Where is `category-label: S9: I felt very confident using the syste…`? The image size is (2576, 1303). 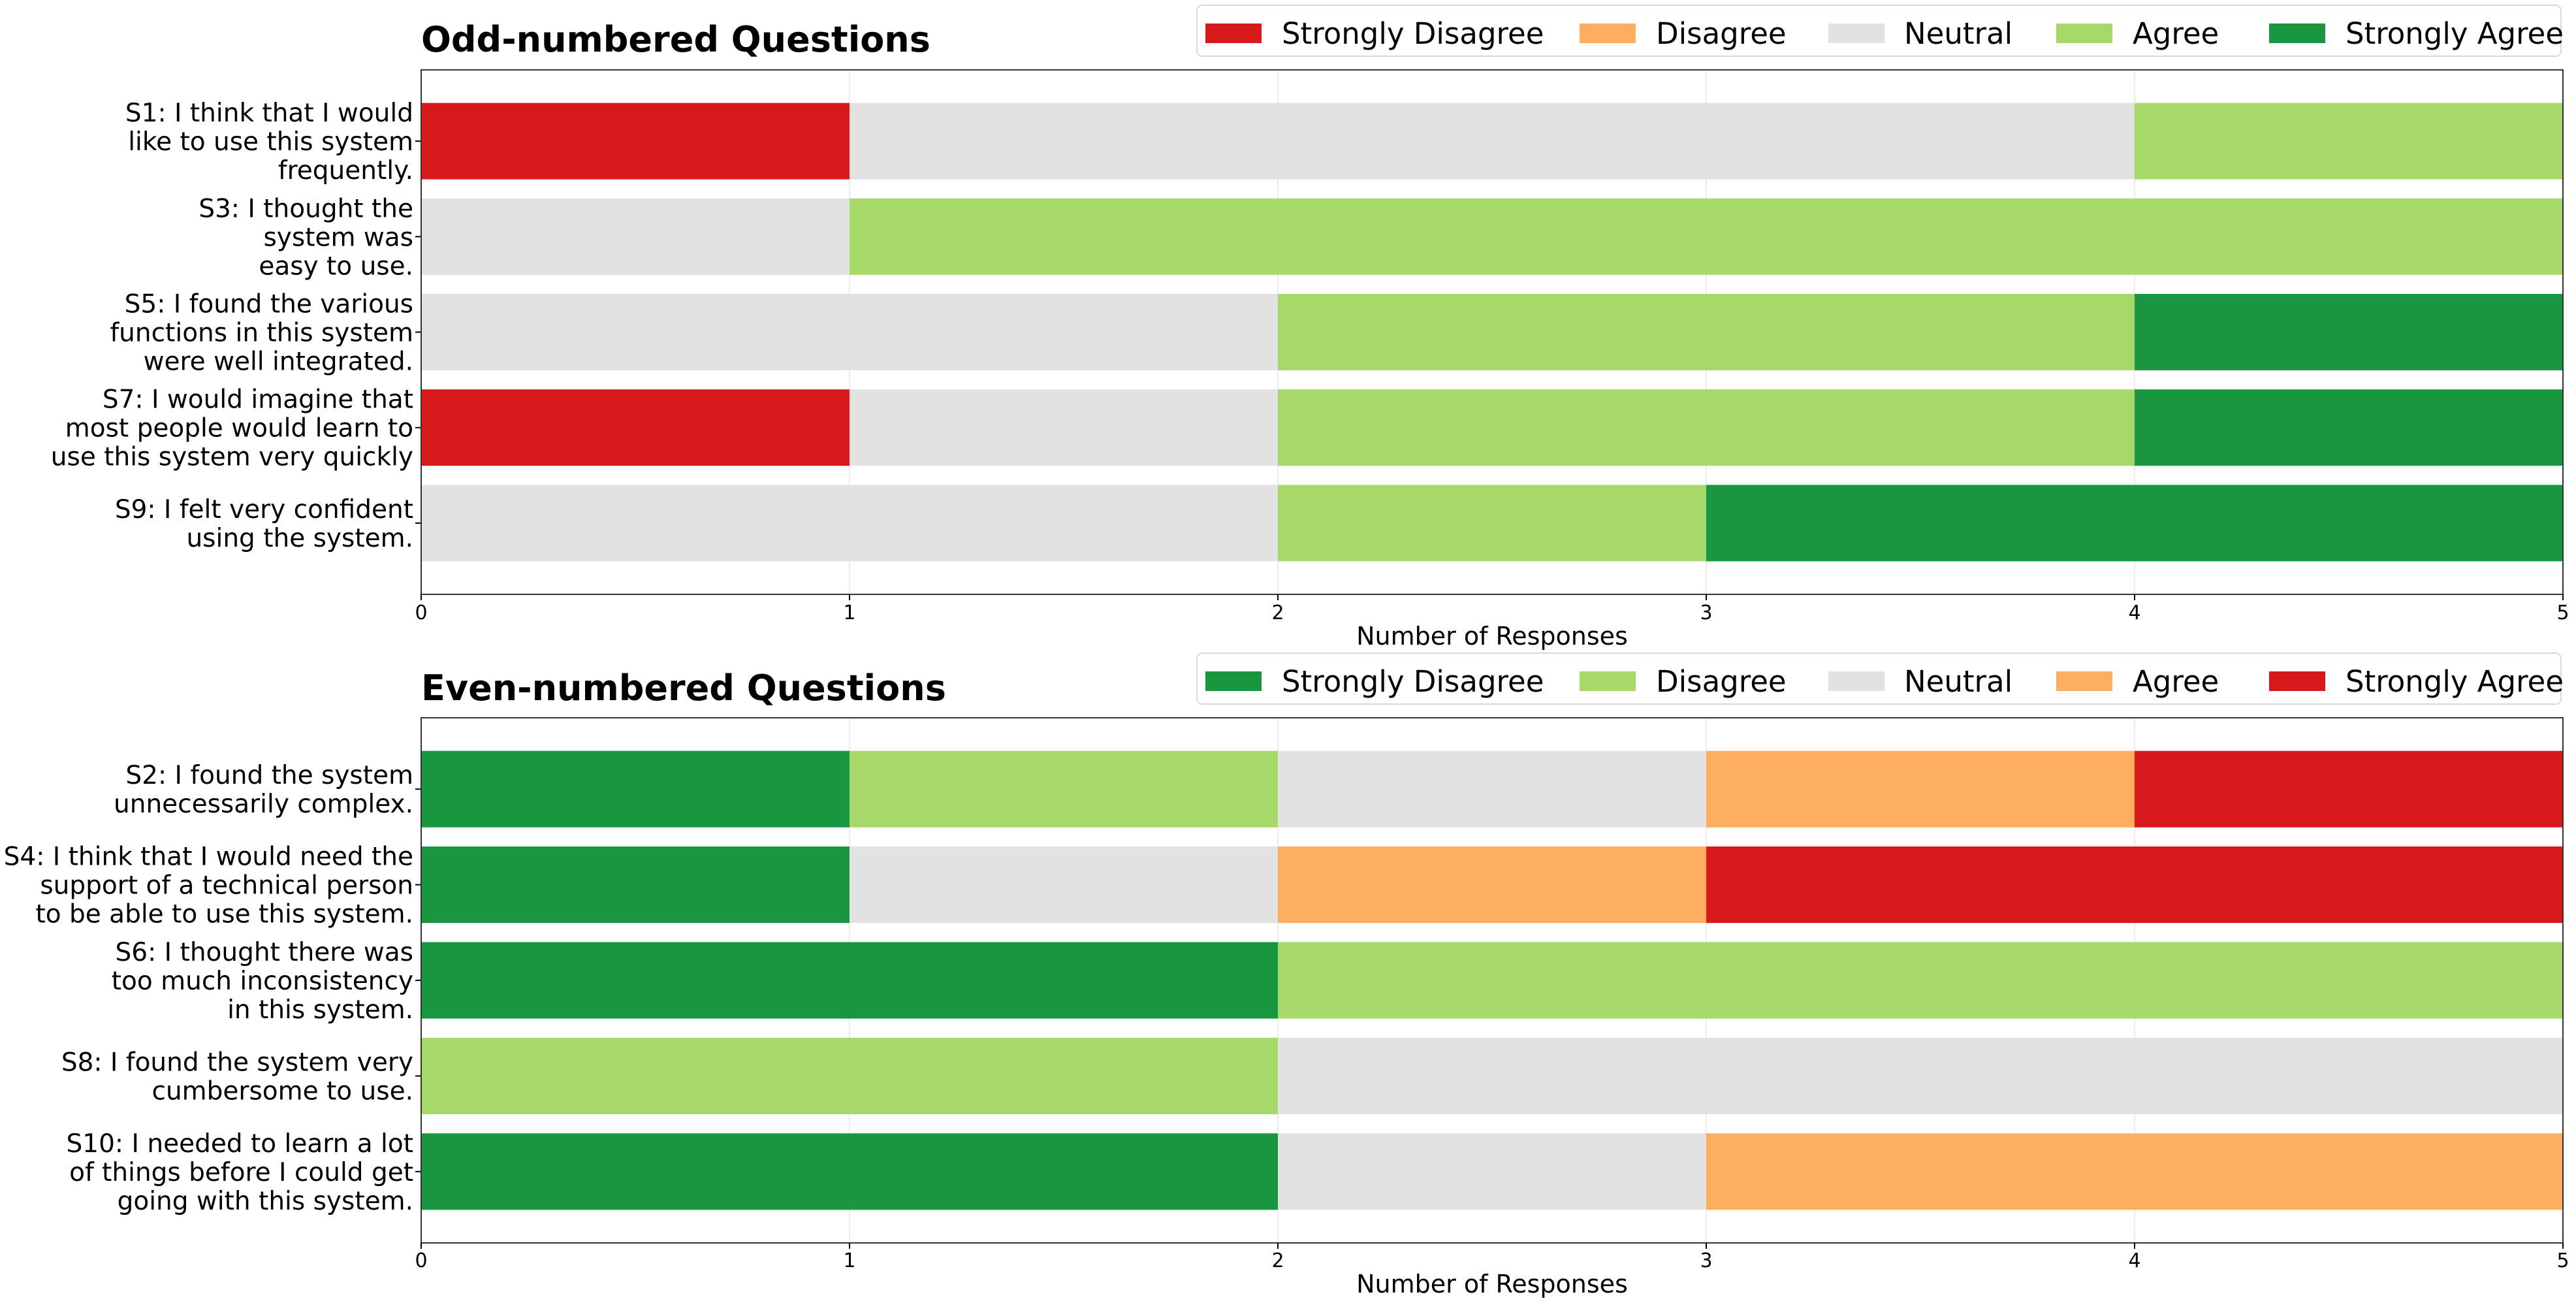 category-label: S9: I felt very confident using the syste… is located at coordinates (264, 524).